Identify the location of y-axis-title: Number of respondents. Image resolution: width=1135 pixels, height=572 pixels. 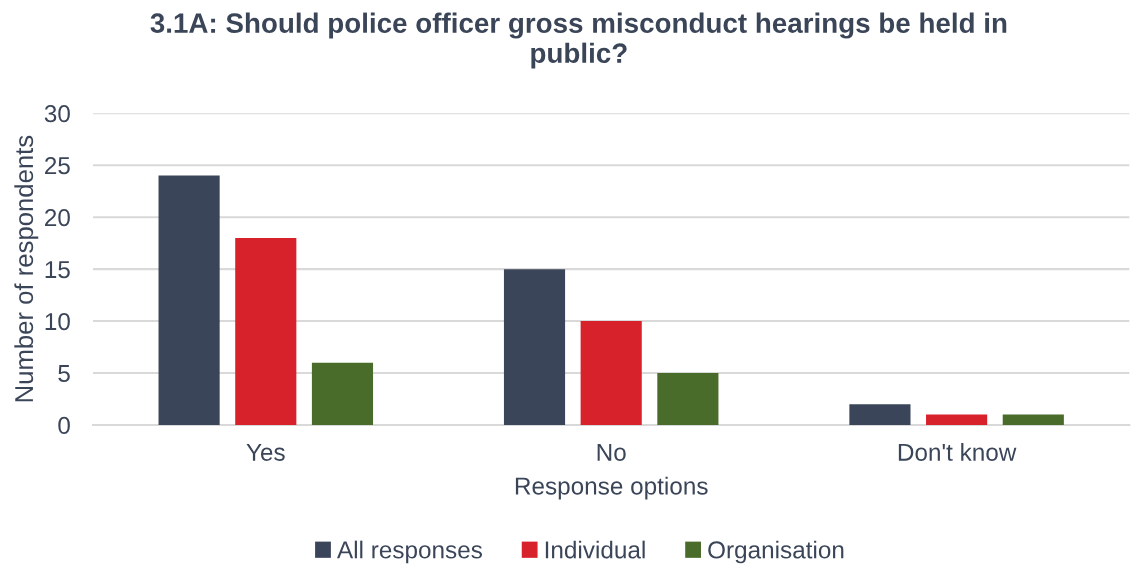
(26, 268).